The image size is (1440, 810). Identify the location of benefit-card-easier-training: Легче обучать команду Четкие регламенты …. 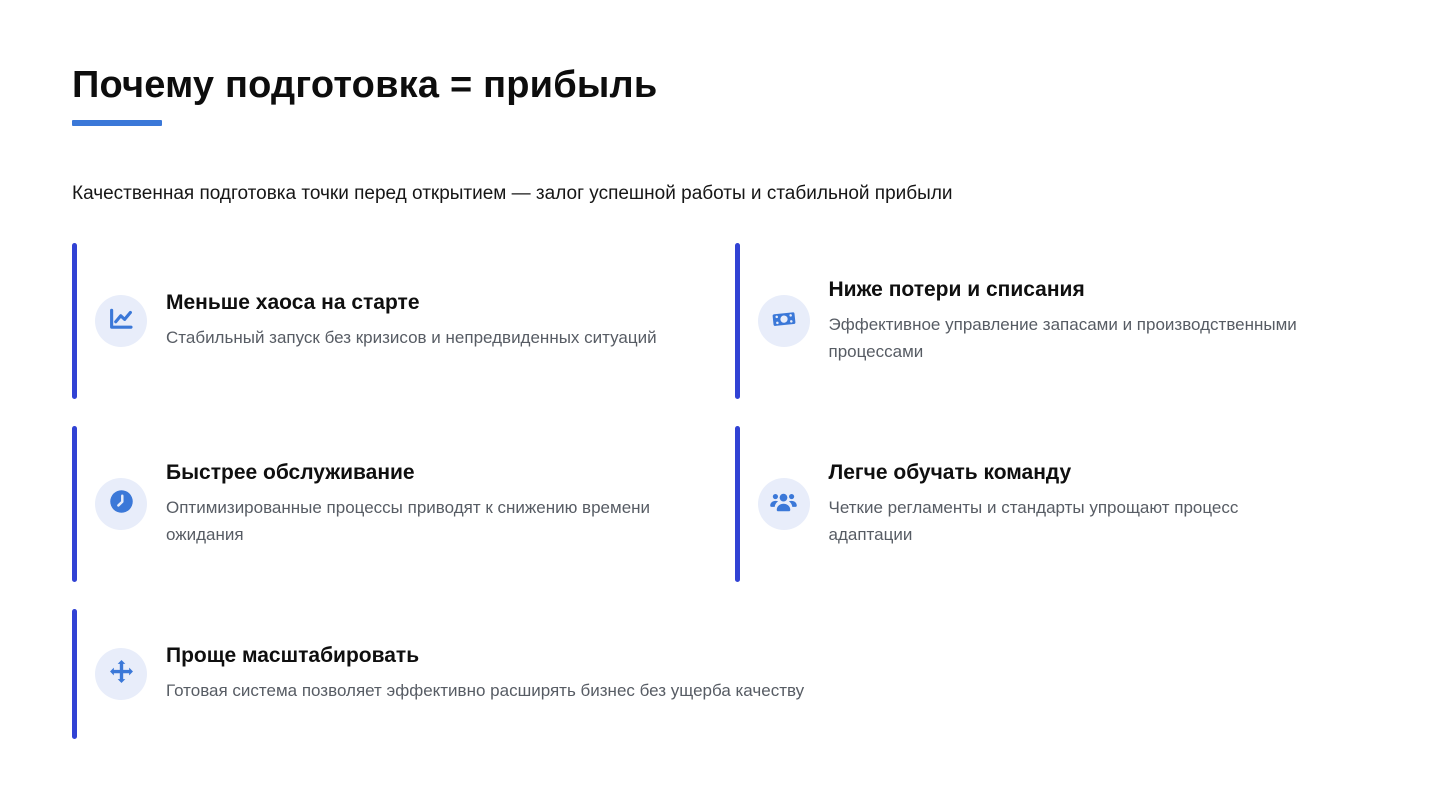
(1051, 504).